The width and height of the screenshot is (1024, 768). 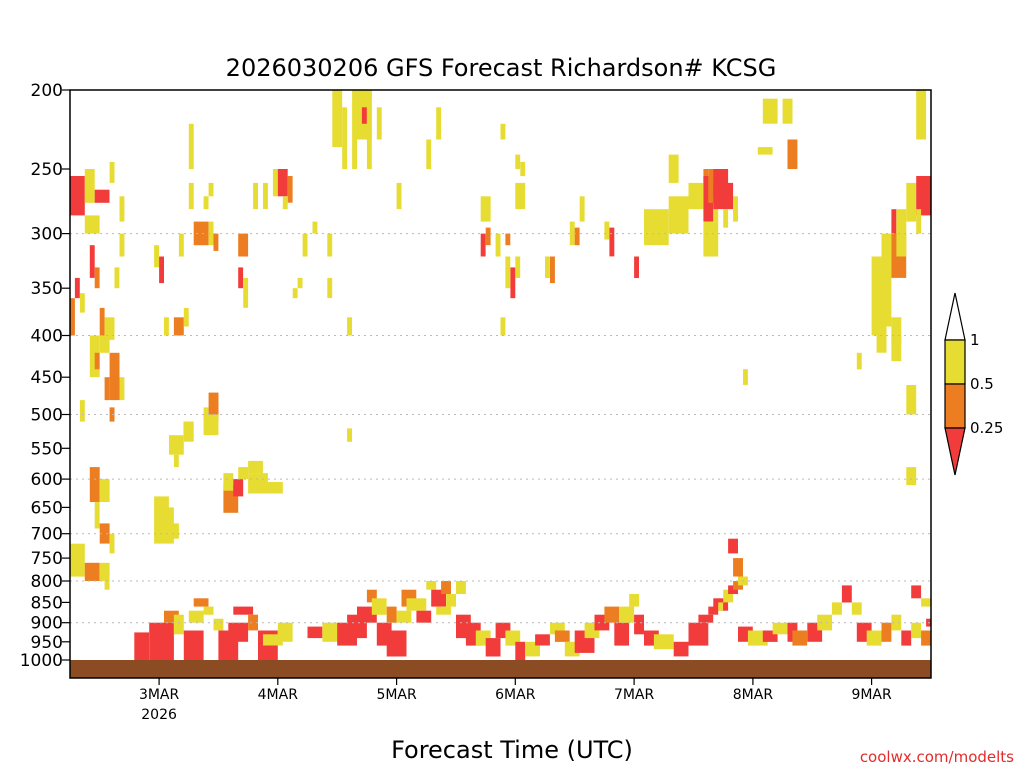 What do you see at coordinates (47, 559) in the screenshot?
I see `y-tick-label: 750` at bounding box center [47, 559].